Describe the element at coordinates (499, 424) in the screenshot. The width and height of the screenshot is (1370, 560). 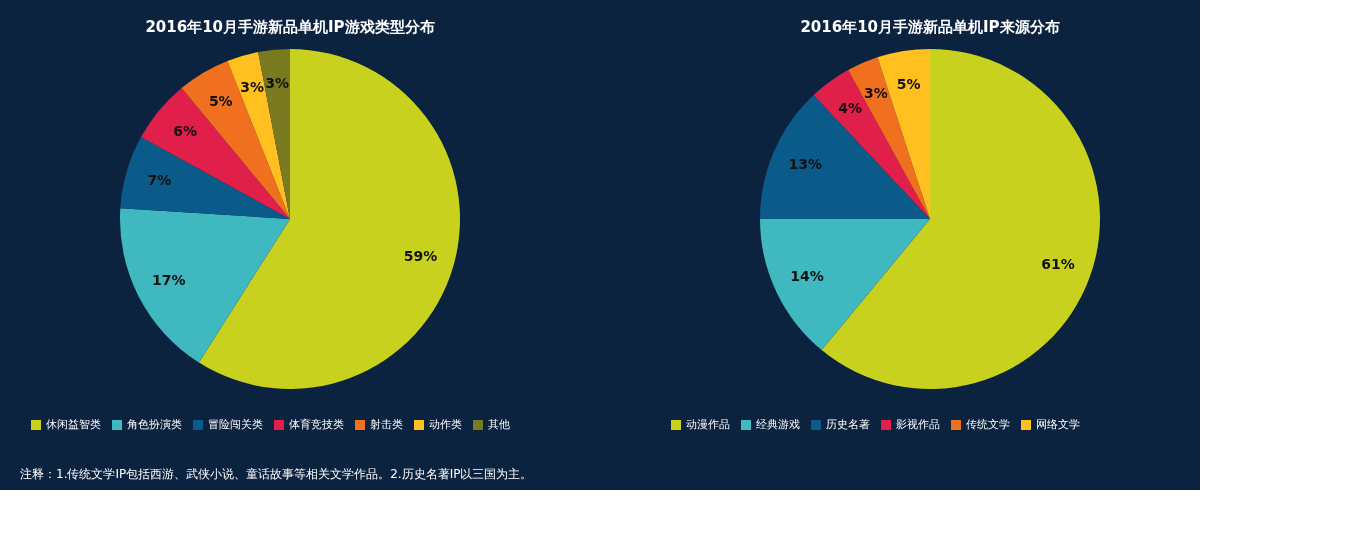
I see `legend-label: 其他` at that location.